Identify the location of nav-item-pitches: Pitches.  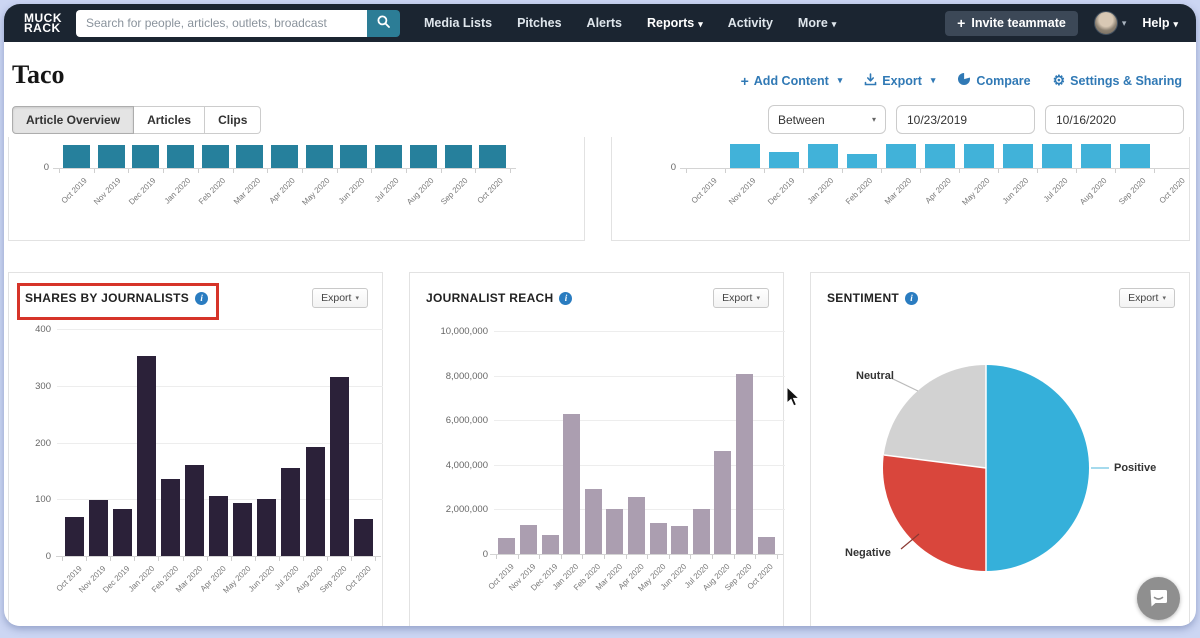
(539, 23).